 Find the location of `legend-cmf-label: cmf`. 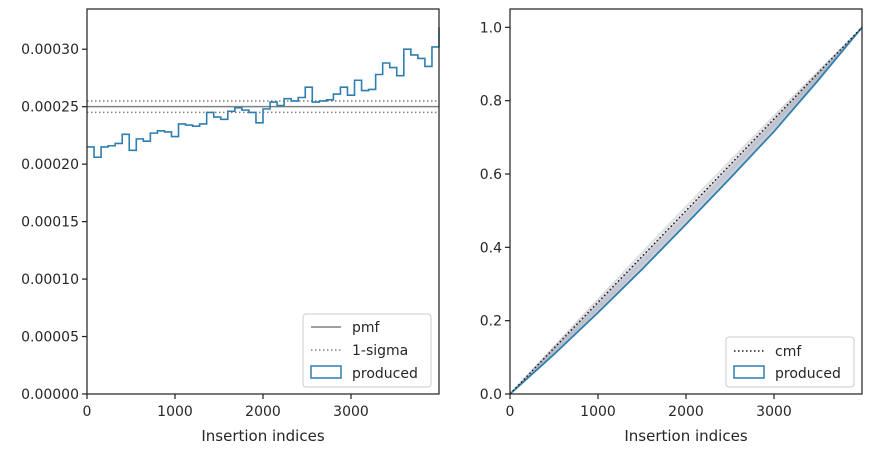

legend-cmf-label: cmf is located at coordinates (788, 352).